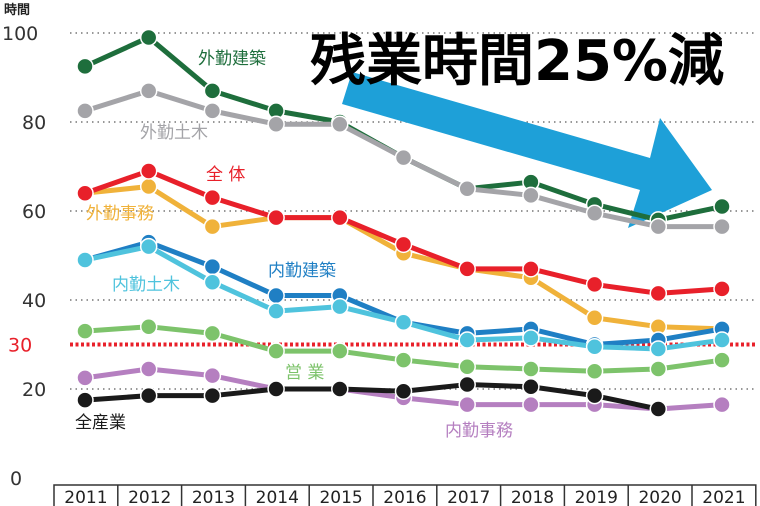 The width and height of the screenshot is (760, 506). What do you see at coordinates (277, 497) in the screenshot?
I see `x-tick-label: 2014` at bounding box center [277, 497].